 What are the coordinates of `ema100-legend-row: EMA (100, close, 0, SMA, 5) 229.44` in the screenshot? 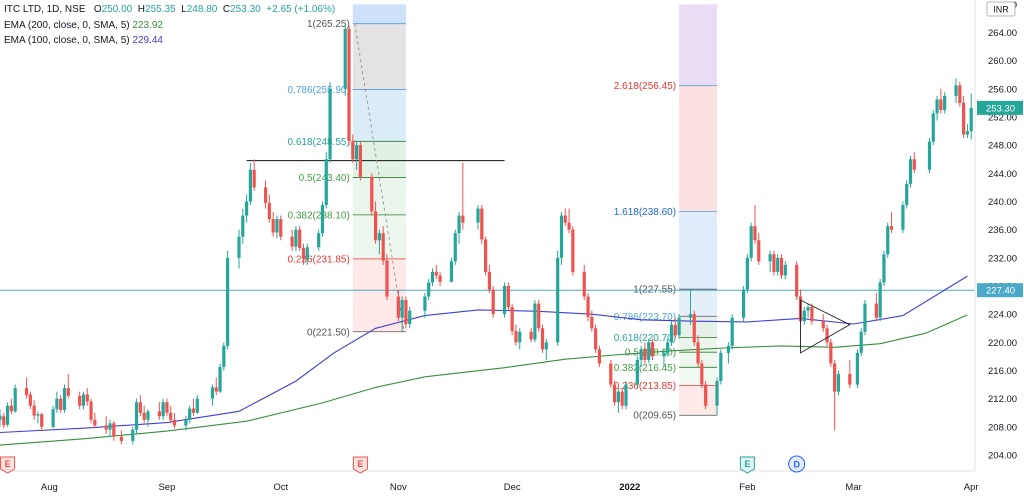 It's located at (169, 41).